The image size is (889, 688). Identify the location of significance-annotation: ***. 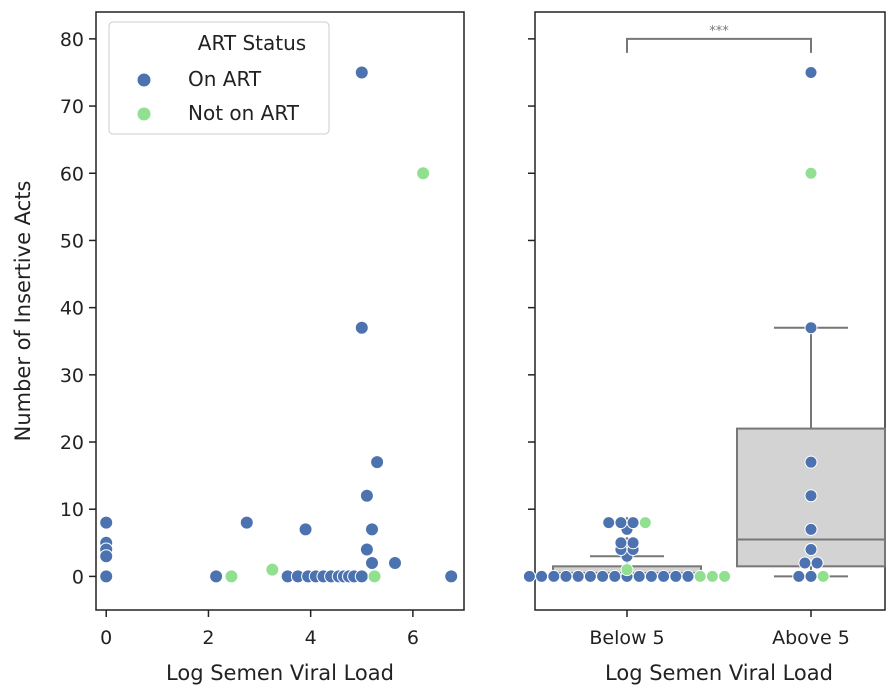
(719, 38).